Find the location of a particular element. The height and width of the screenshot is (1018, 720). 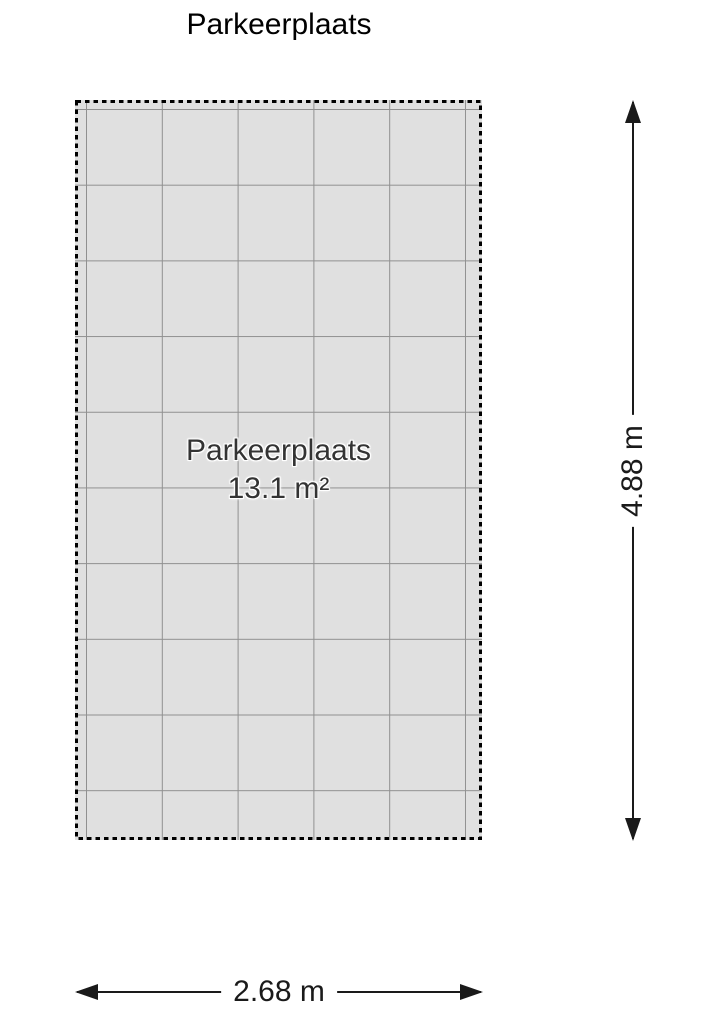

height-dimension-label: 4.88 m is located at coordinates (633, 470).